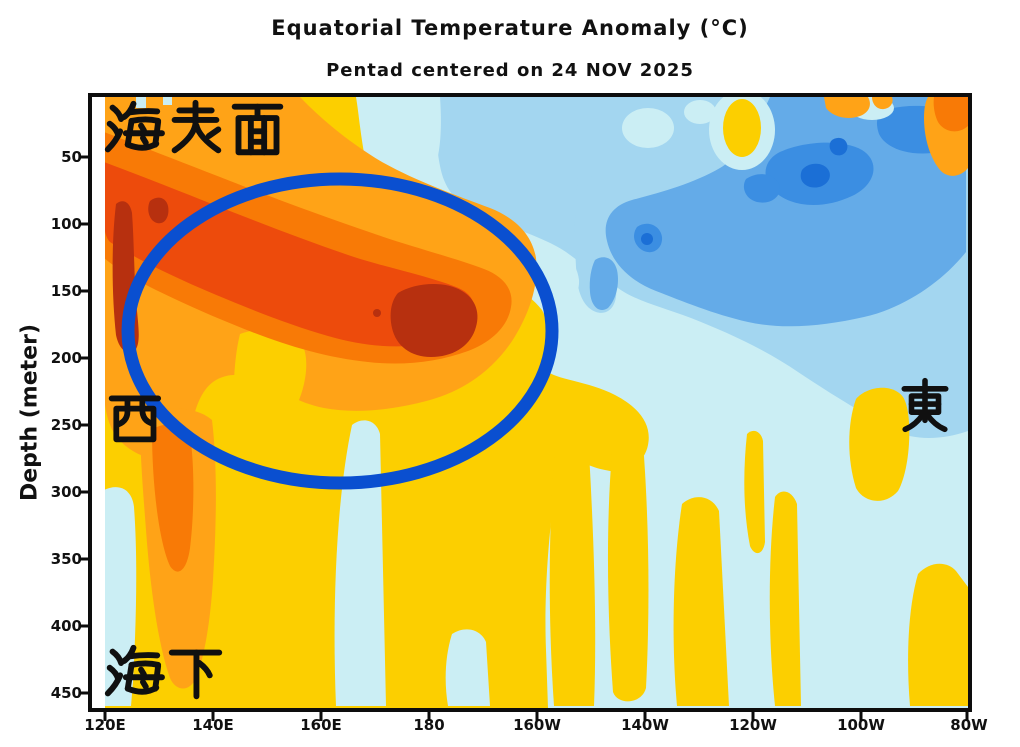 The height and width of the screenshot is (747, 1020). Describe the element at coordinates (537, 725) in the screenshot. I see `x-tick-label: 160W` at that location.